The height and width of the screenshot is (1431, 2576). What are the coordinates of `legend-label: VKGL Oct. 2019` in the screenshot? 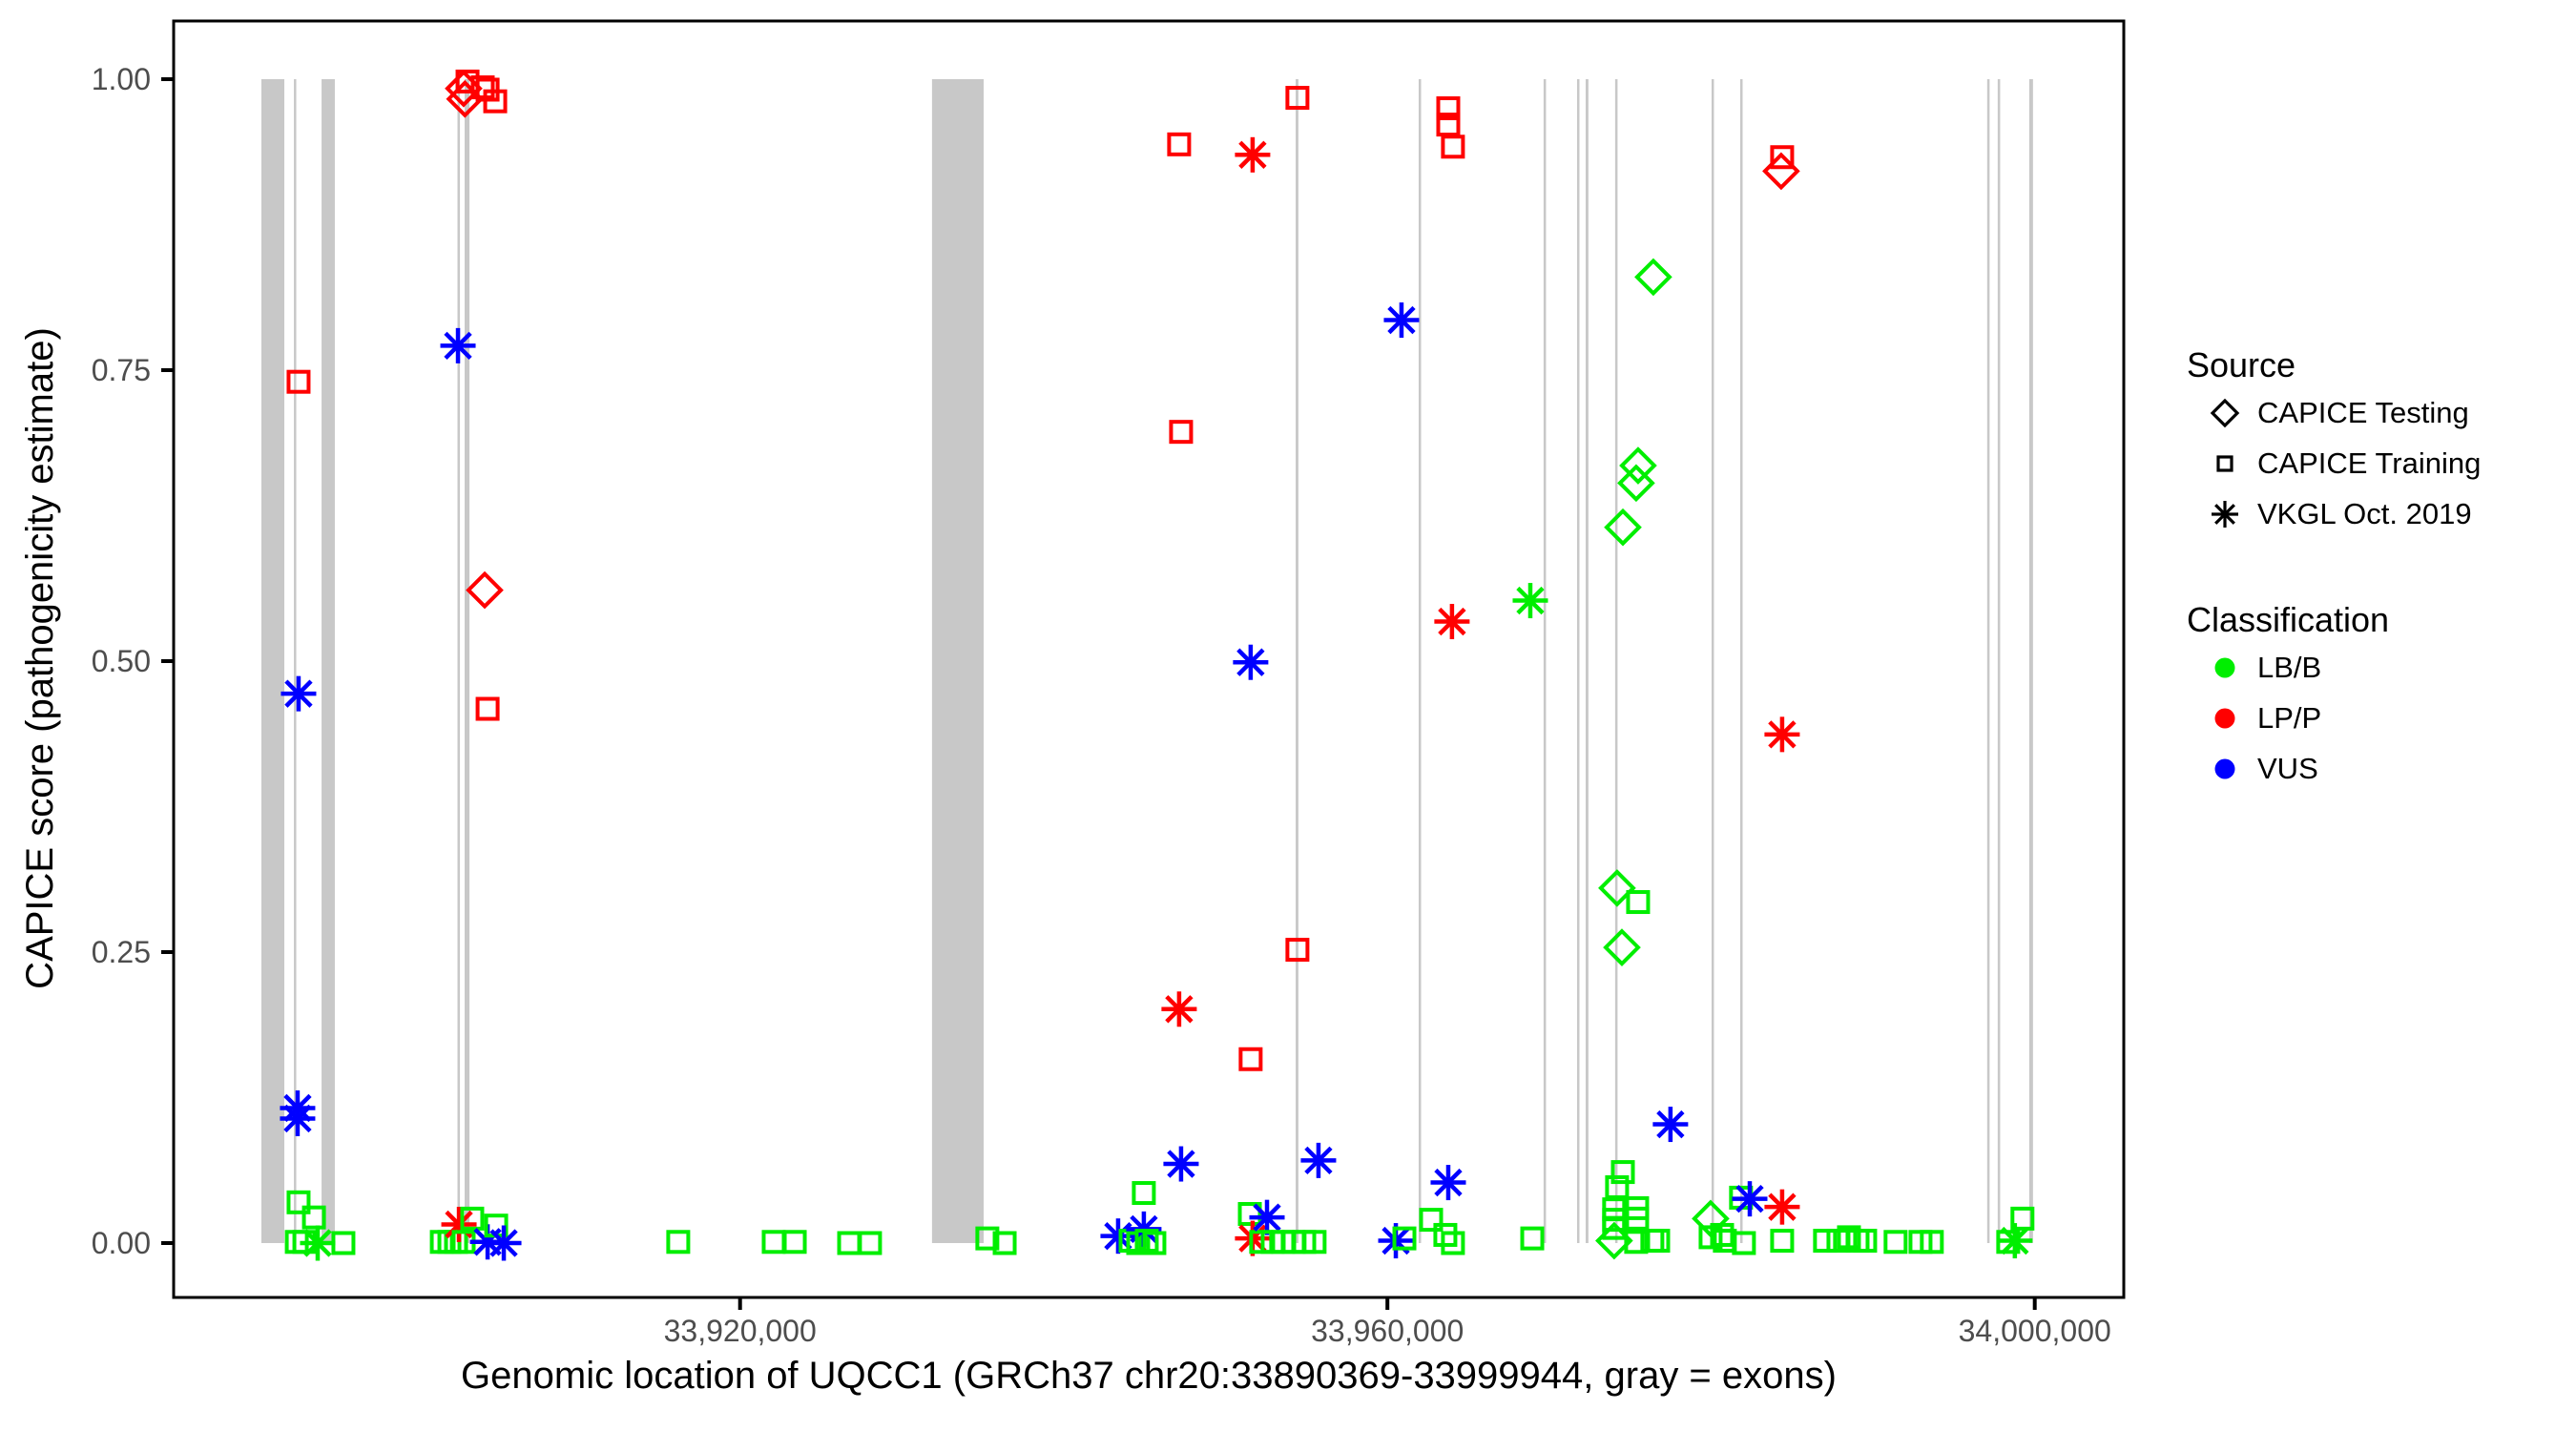 It's located at (2364, 513).